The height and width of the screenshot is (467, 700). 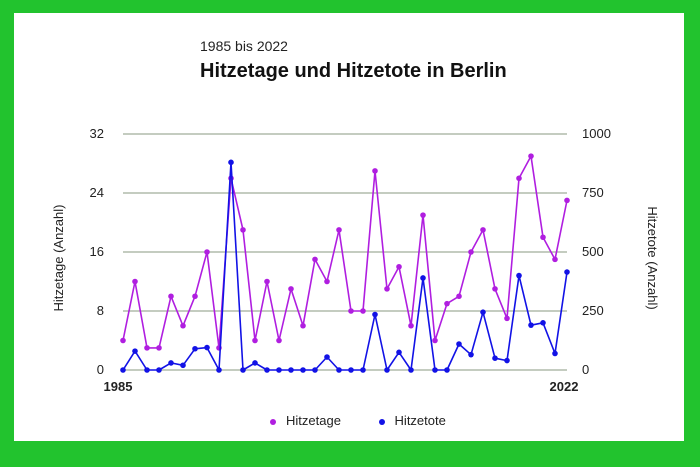 I want to click on x-tick-label: 2022, so click(x=564, y=386).